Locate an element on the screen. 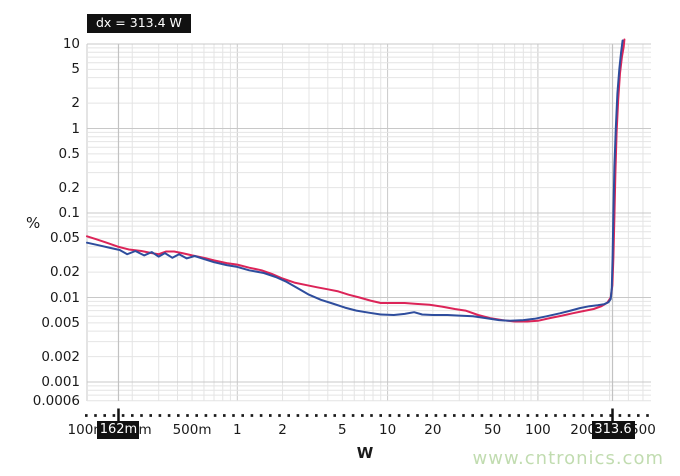 The height and width of the screenshot is (476, 680). x-tick-label: 200 is located at coordinates (583, 430).